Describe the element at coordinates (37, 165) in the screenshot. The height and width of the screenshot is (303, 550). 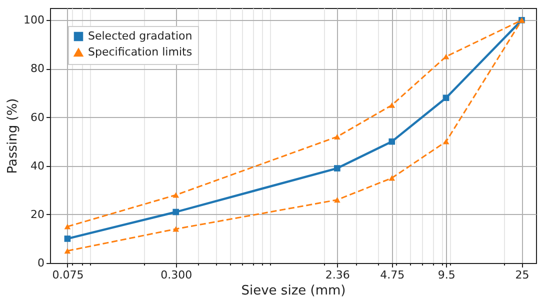
I see `y-tick-label: 40` at that location.